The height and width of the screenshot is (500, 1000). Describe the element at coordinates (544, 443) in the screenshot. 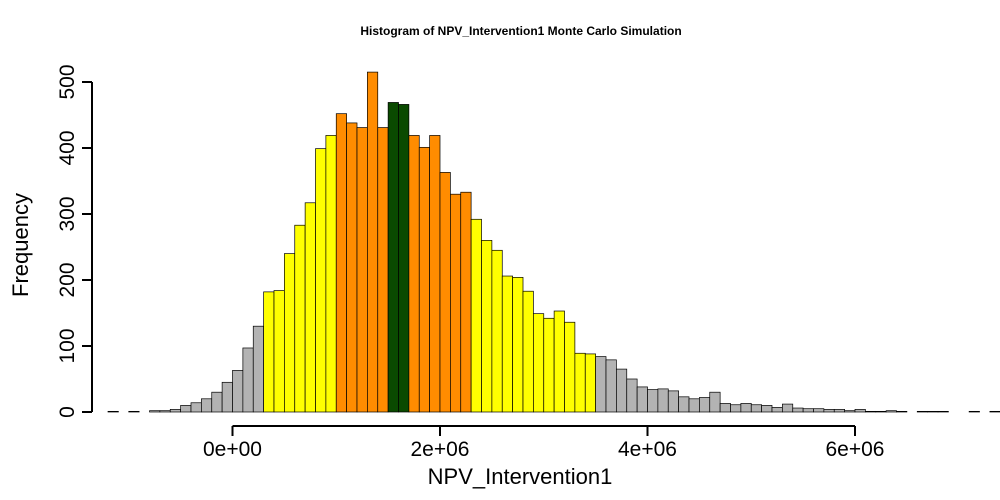

I see `x-axis: 0e+00 2e+06 4e+06 6e+06` at that location.